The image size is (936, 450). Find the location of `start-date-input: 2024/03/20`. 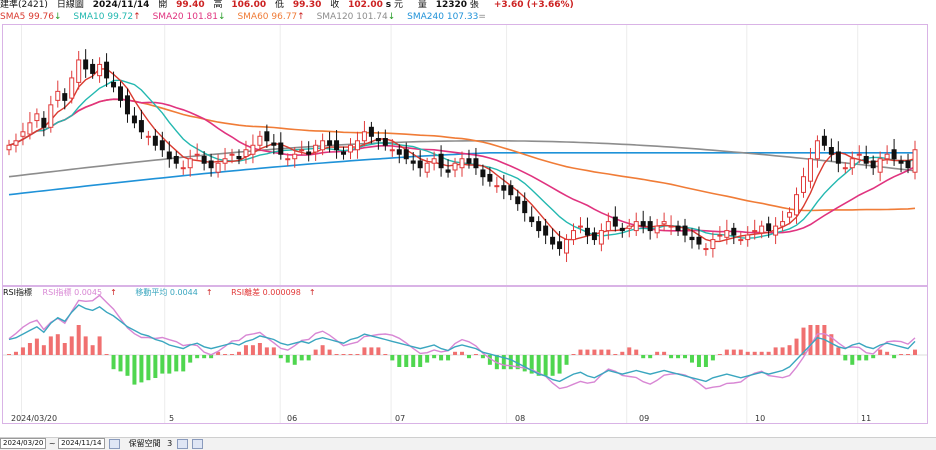

start-date-input: 2024/03/20 is located at coordinates (23, 443).